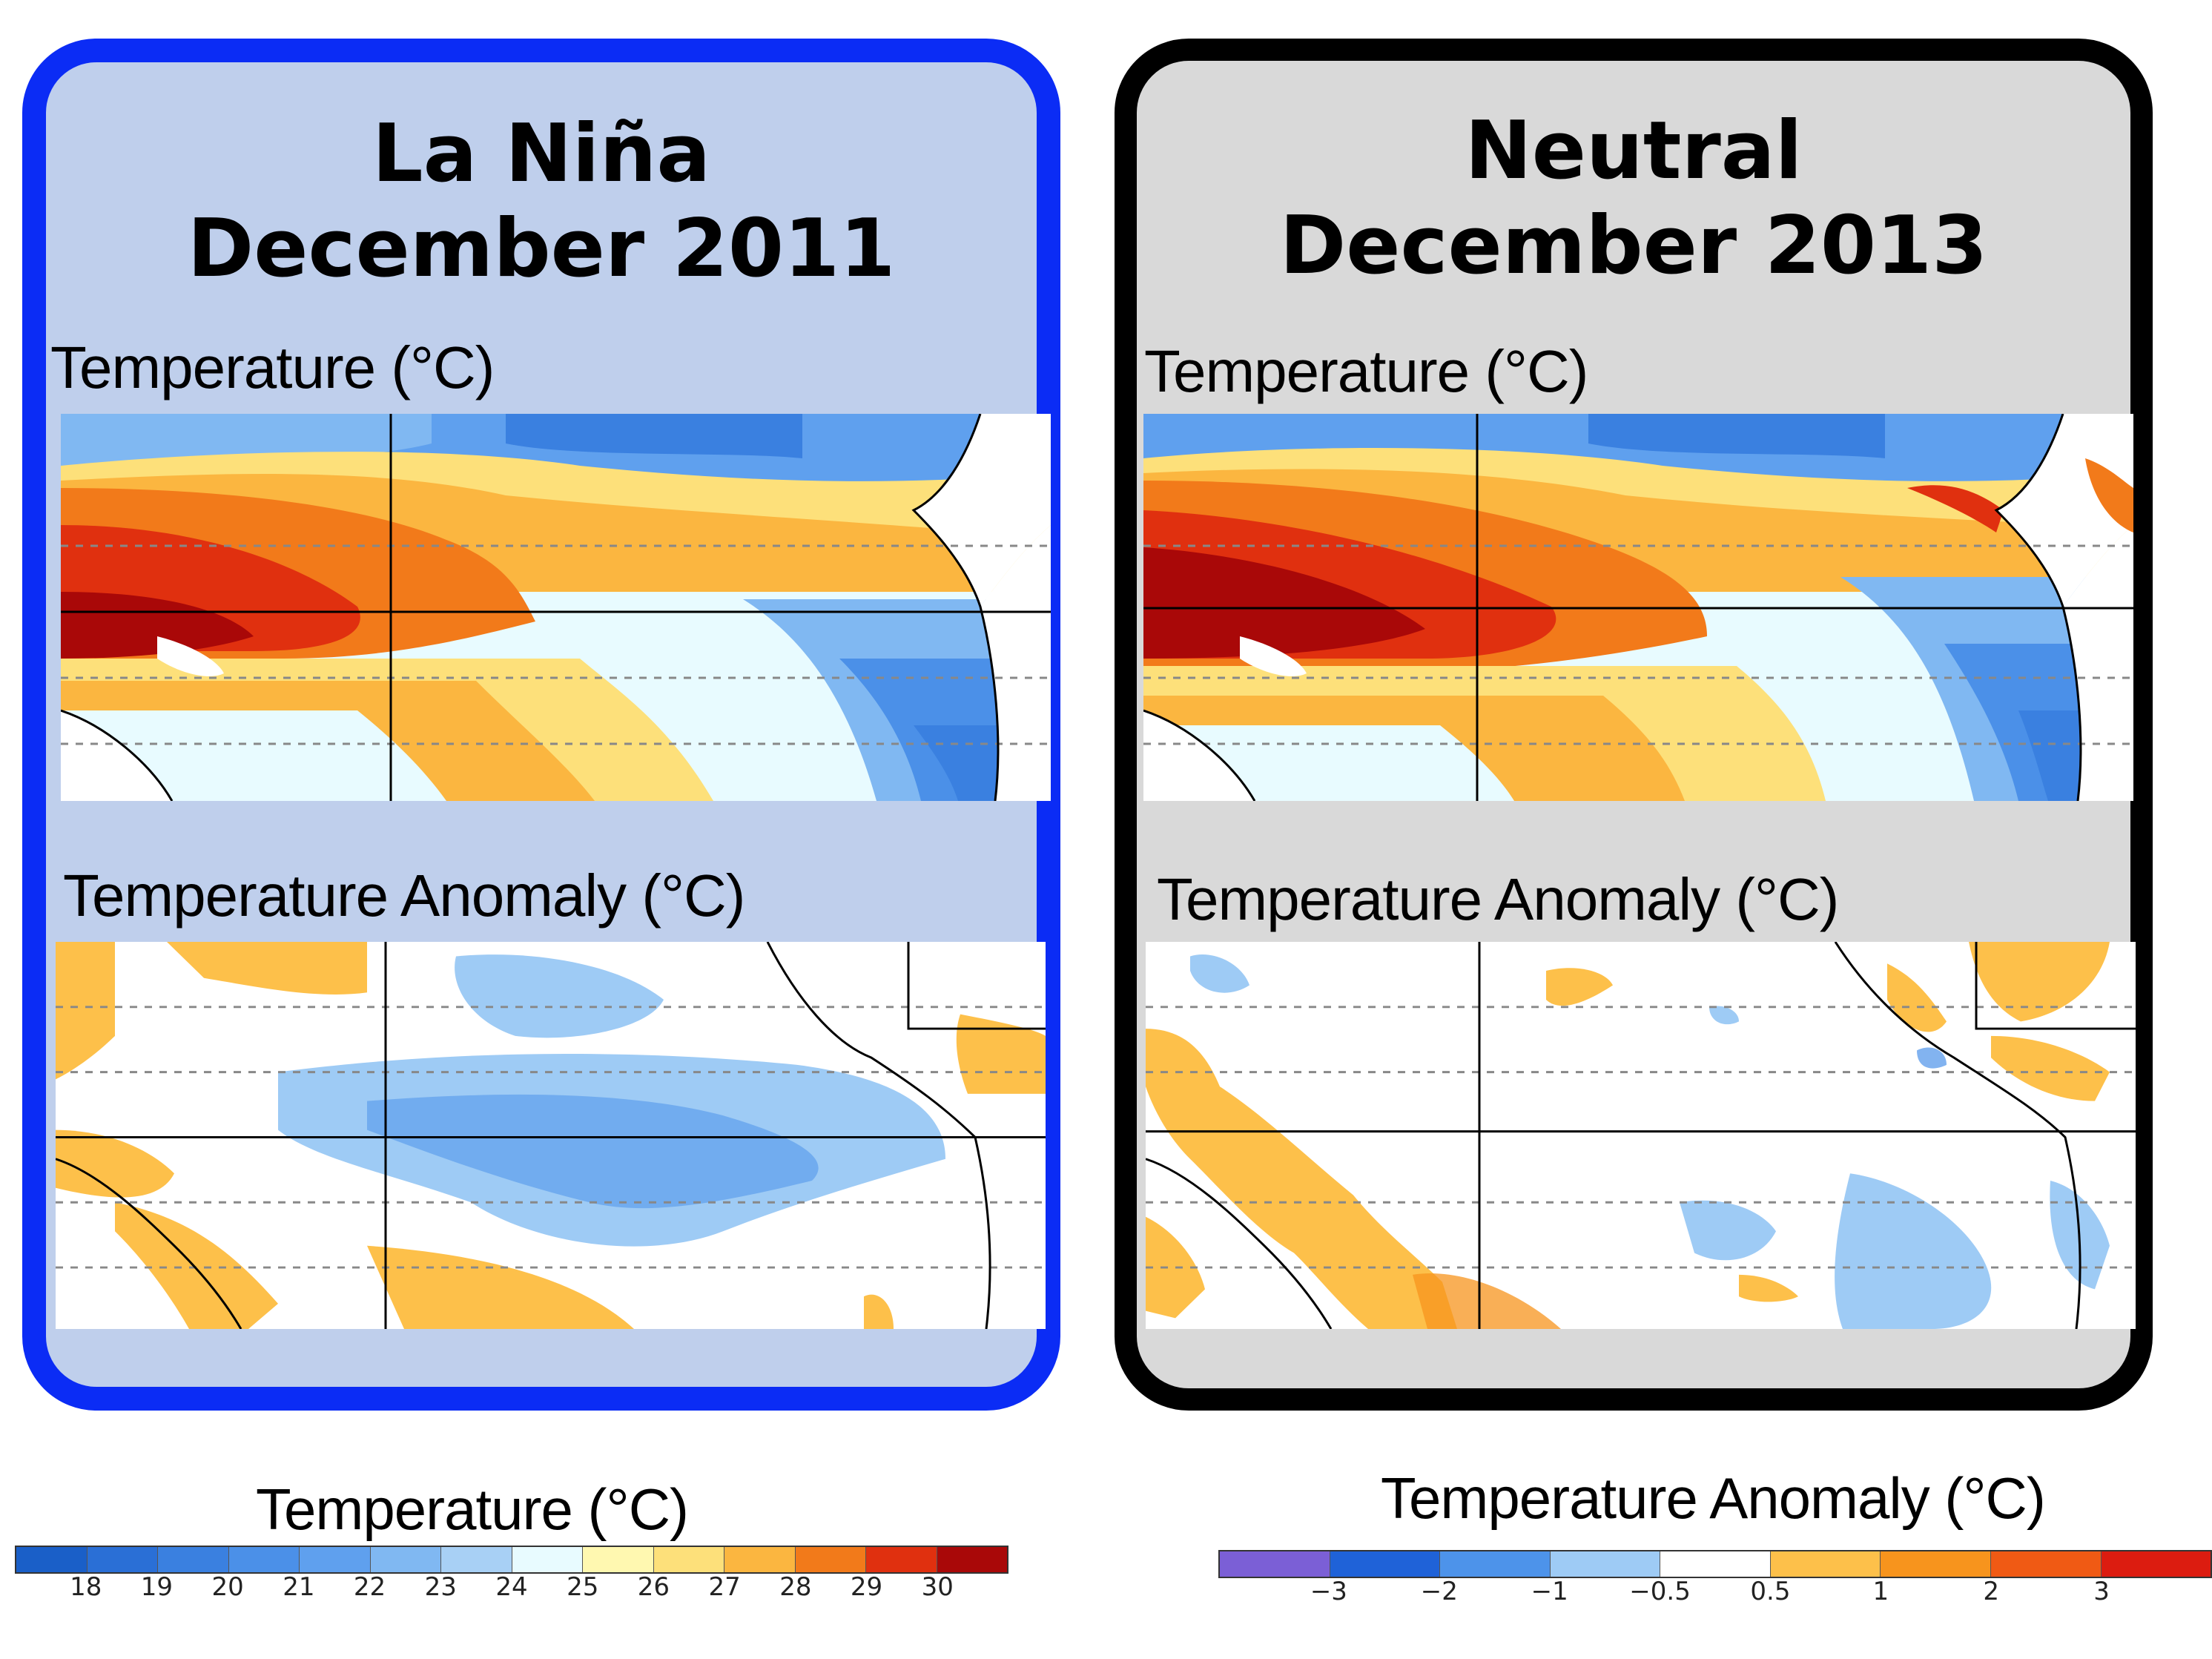 Image resolution: width=2212 pixels, height=1659 pixels. What do you see at coordinates (541, 248) in the screenshot?
I see `la-nina-title-line2: December 2011` at bounding box center [541, 248].